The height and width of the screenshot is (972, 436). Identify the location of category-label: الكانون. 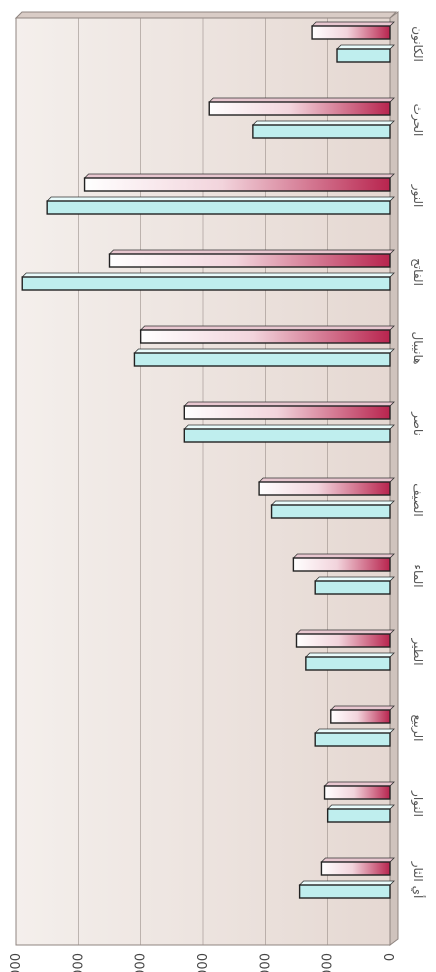
(417, 44).